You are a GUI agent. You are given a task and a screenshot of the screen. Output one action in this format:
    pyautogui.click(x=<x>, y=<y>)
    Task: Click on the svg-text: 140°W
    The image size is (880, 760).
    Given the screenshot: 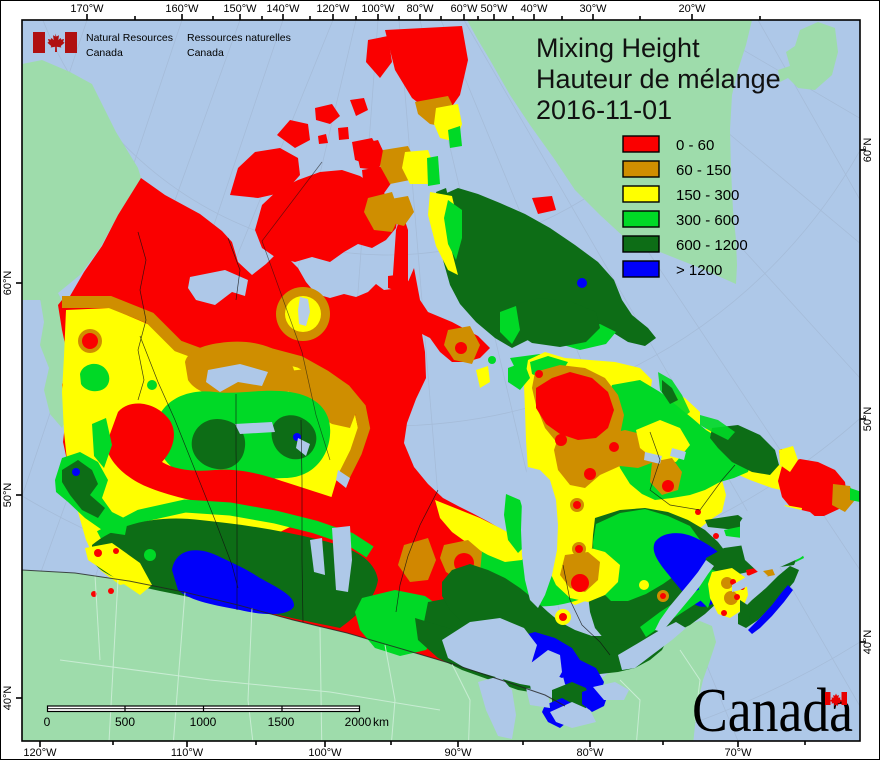 What is the action you would take?
    pyautogui.click(x=283, y=9)
    